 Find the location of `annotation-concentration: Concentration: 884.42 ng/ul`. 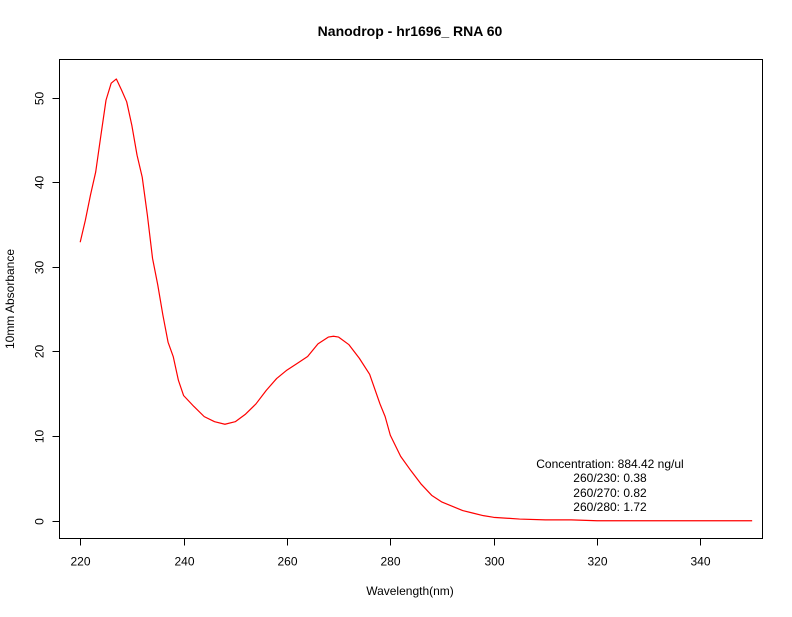

annotation-concentration: Concentration: 884.42 ng/ul is located at coordinates (609, 464).